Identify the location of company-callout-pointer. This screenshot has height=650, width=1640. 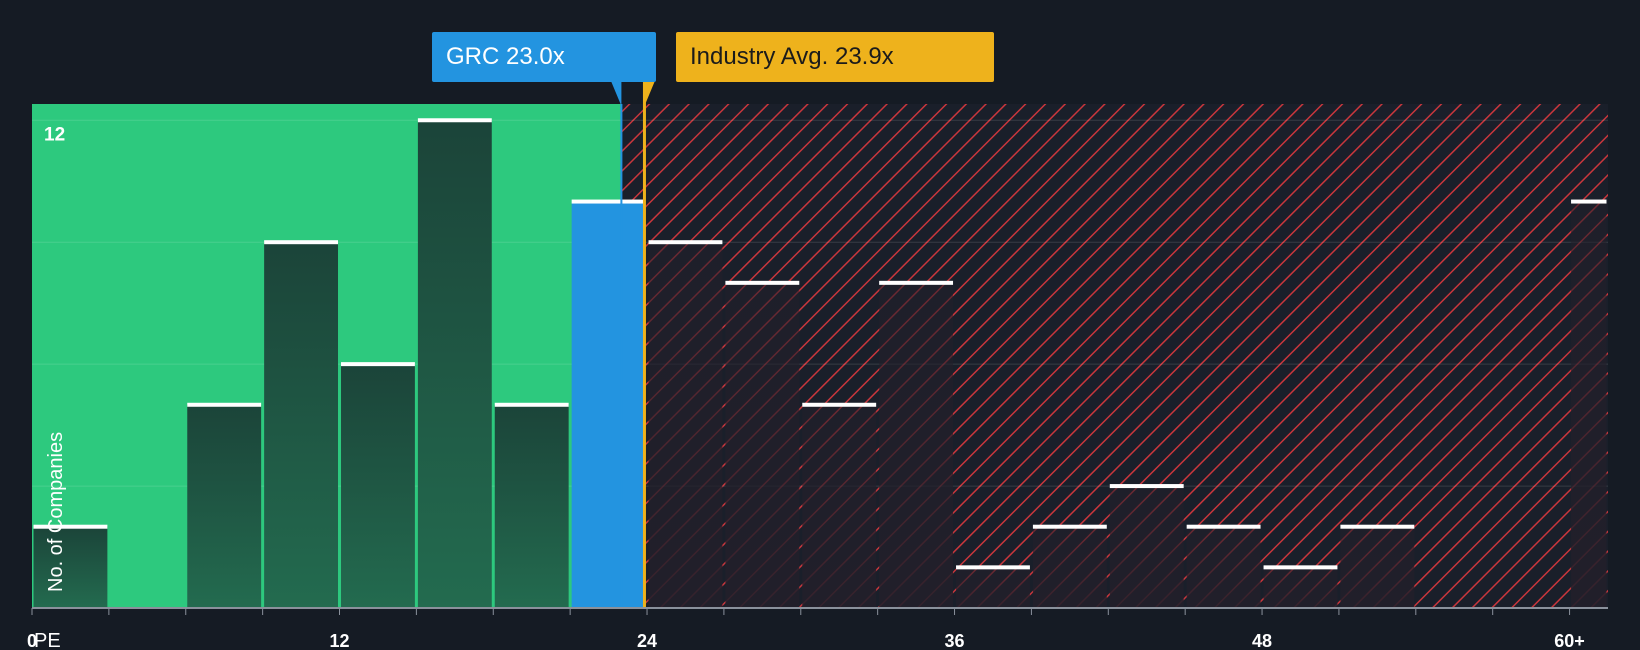
(616, 94).